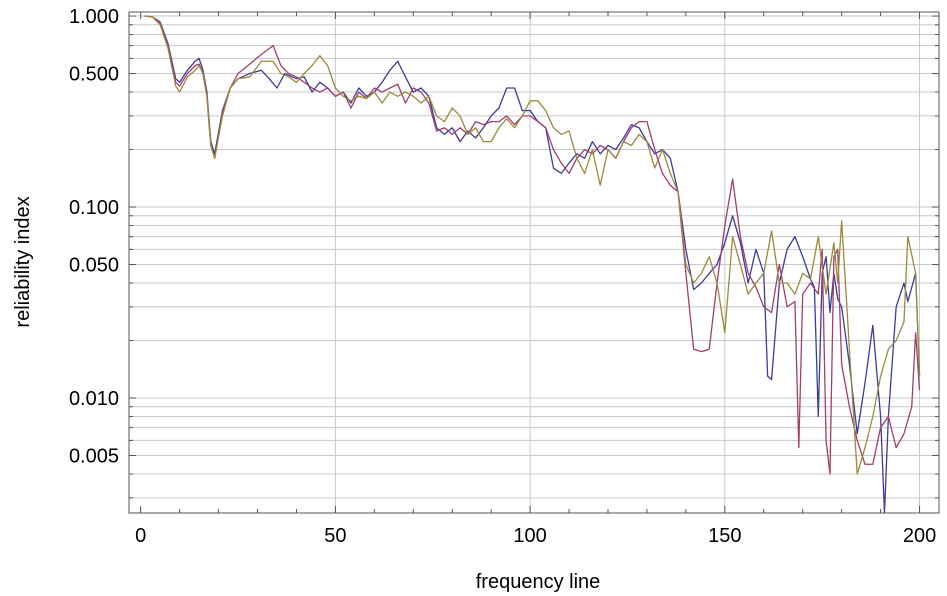 This screenshot has height=596, width=947. What do you see at coordinates (140, 536) in the screenshot?
I see `x-tick-label: 0` at bounding box center [140, 536].